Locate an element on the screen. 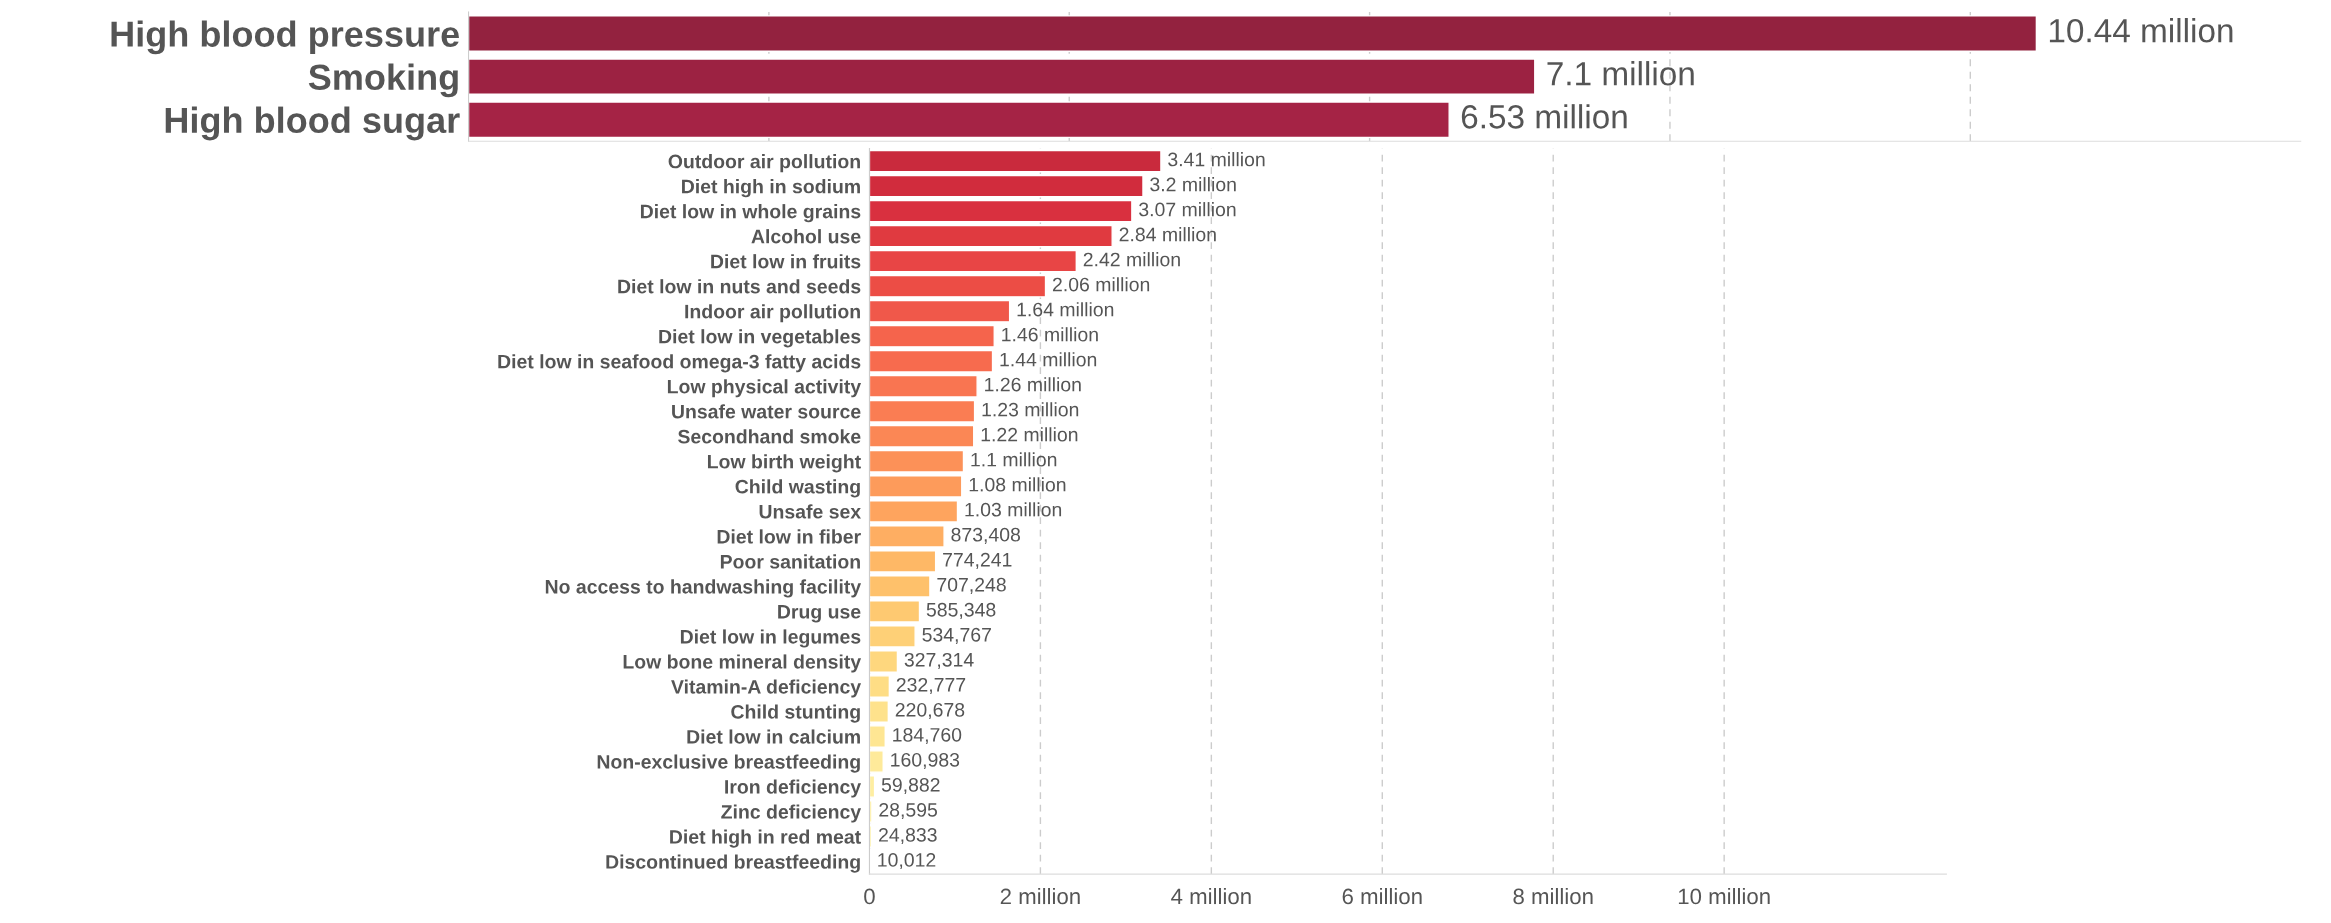  y-tick-label: Diet low in whole grains is located at coordinates (750, 213).